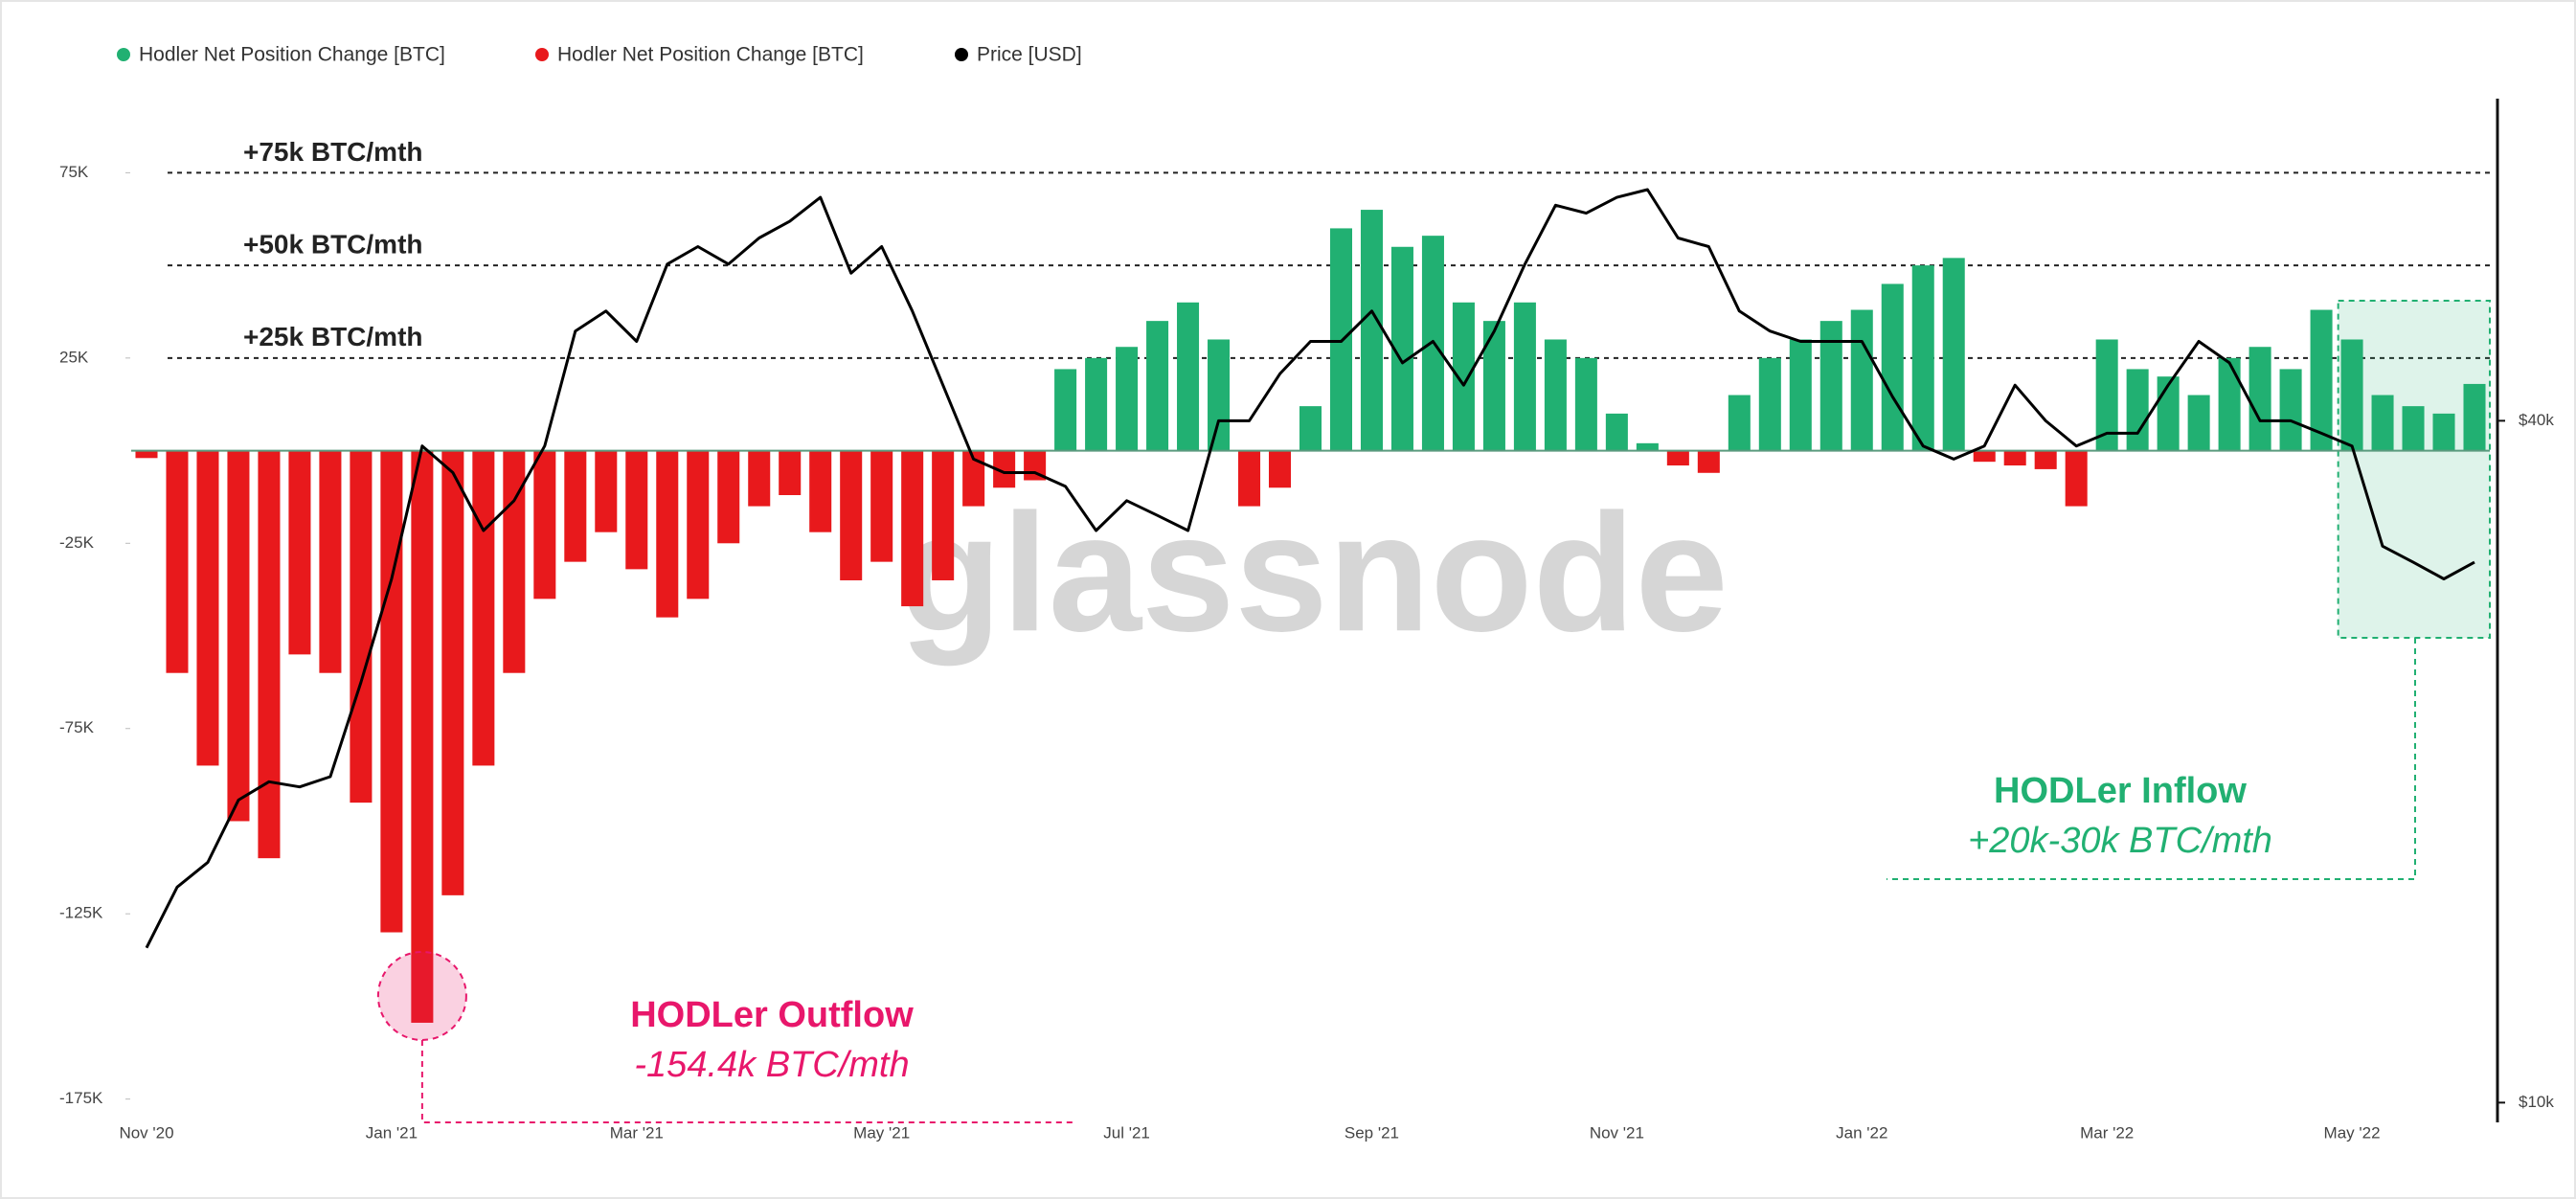 The width and height of the screenshot is (2576, 1199). Describe the element at coordinates (772, 1015) in the screenshot. I see `annotation-title: HODLer Outflow` at that location.